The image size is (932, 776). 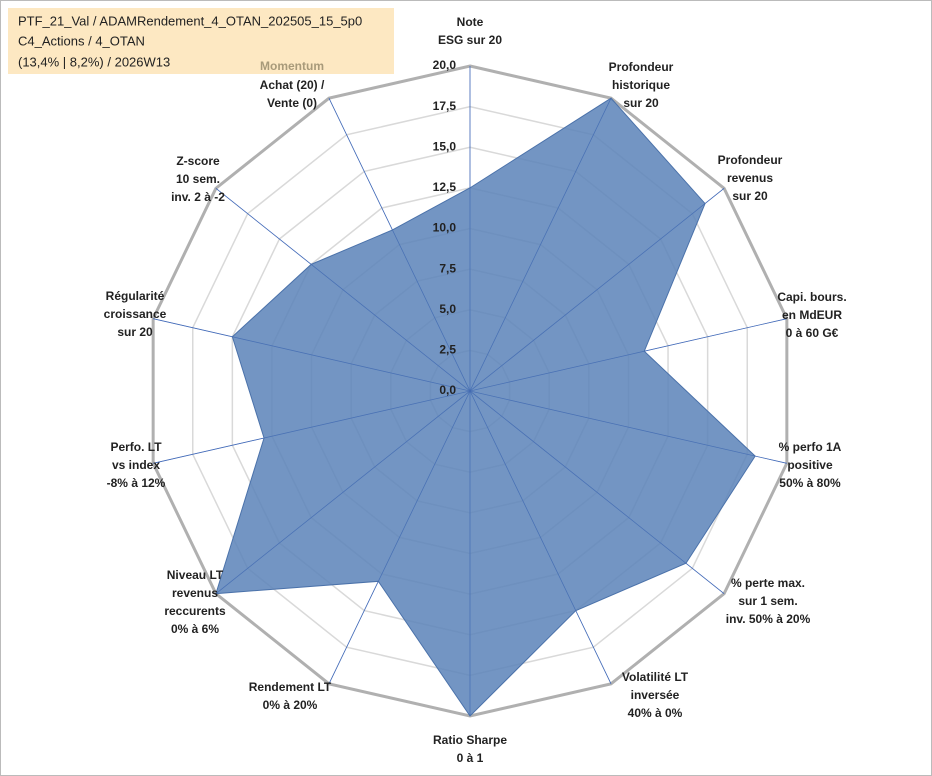 I want to click on axis-label: % perfo 1A, so click(x=810, y=447).